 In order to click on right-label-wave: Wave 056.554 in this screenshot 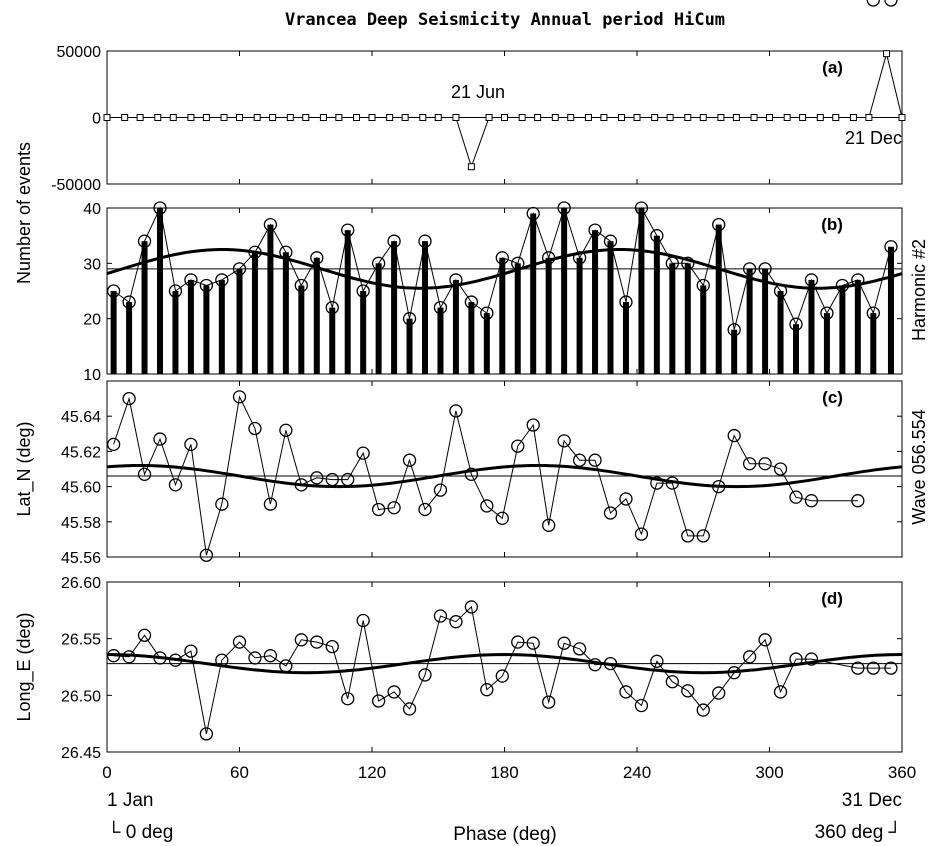, I will do `click(919, 466)`.